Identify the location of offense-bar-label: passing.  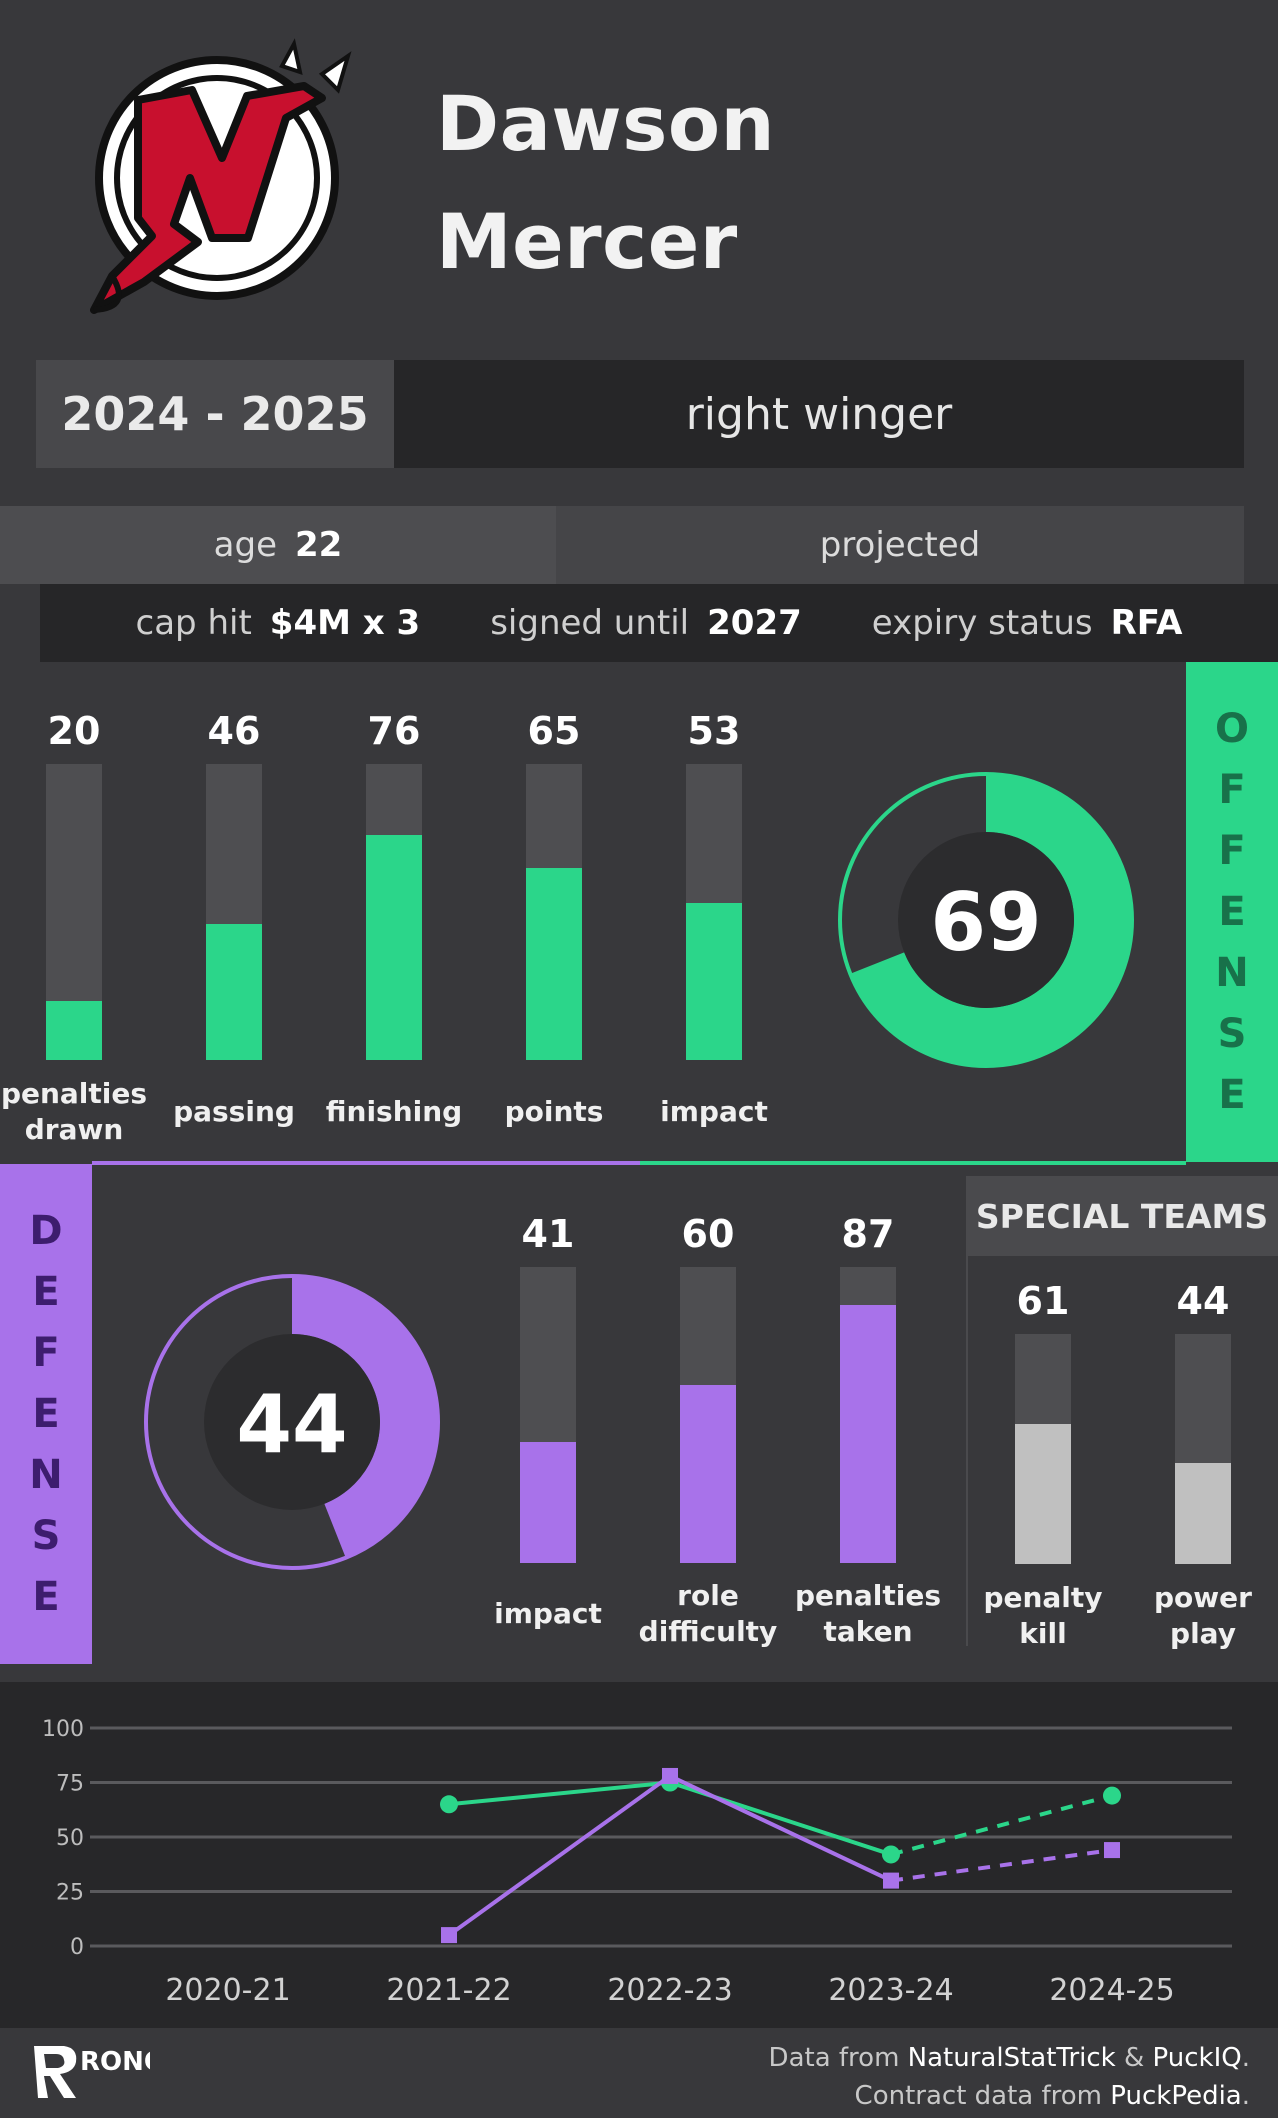
(234, 1111).